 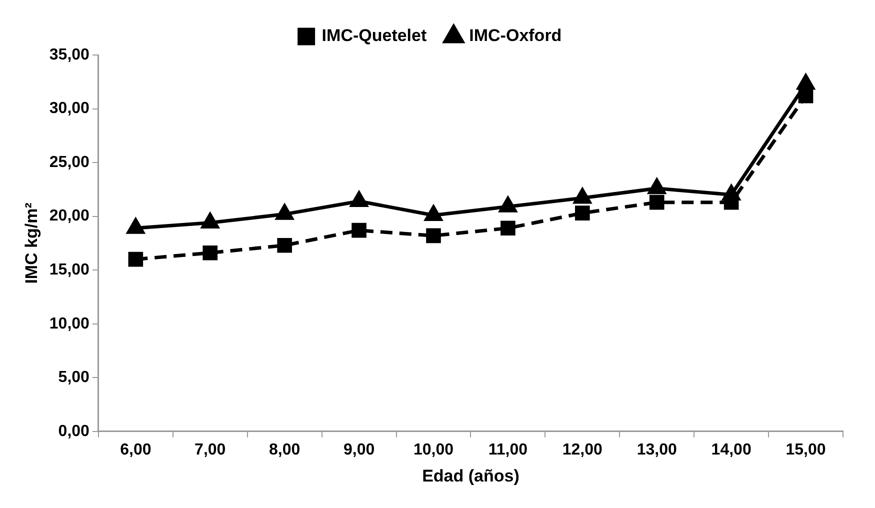 I want to click on y-tick-label: 15,00, so click(x=69, y=269).